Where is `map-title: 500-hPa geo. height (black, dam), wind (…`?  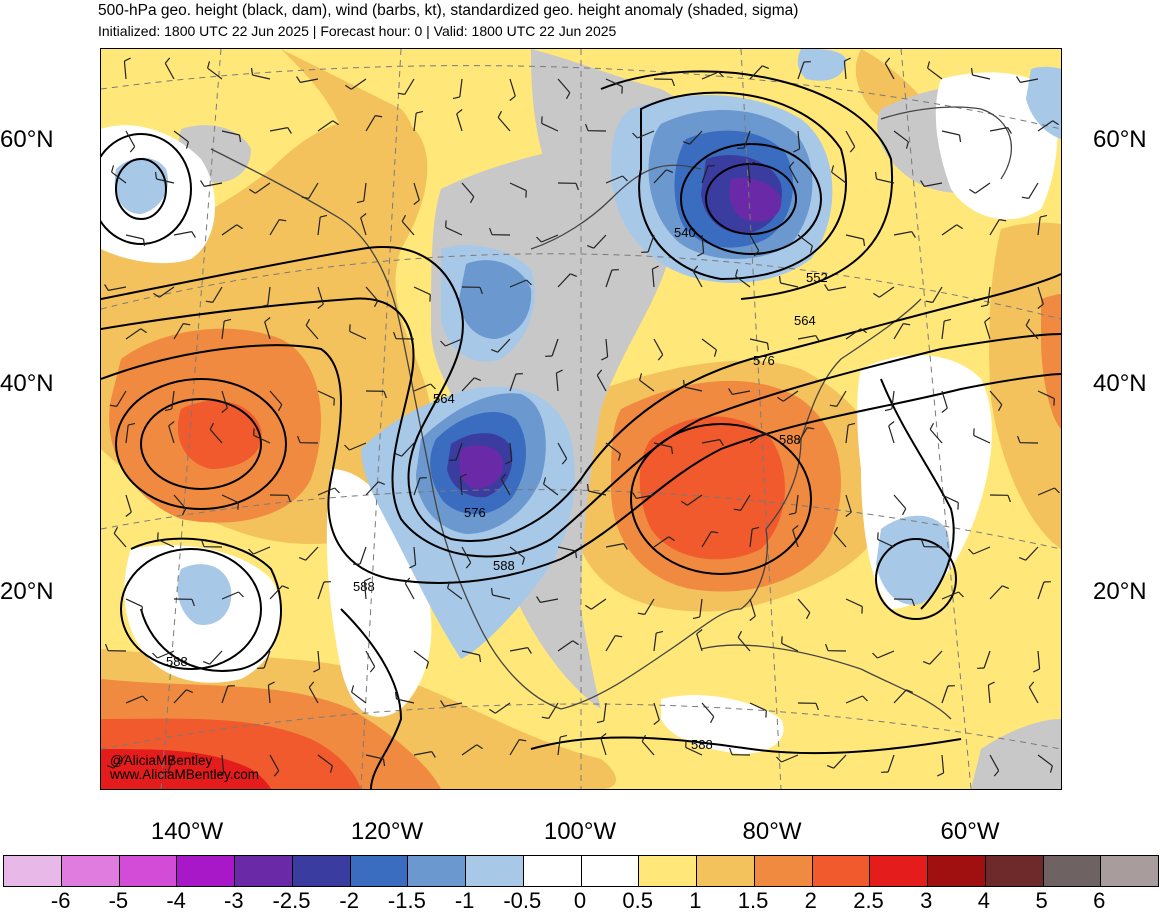
map-title: 500-hPa geo. height (black, dam), wind (… is located at coordinates (448, 11).